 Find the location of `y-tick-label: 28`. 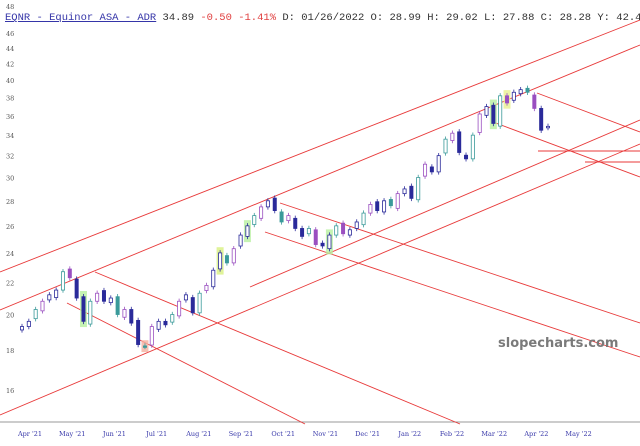

y-tick-label: 28 is located at coordinates (10, 202).